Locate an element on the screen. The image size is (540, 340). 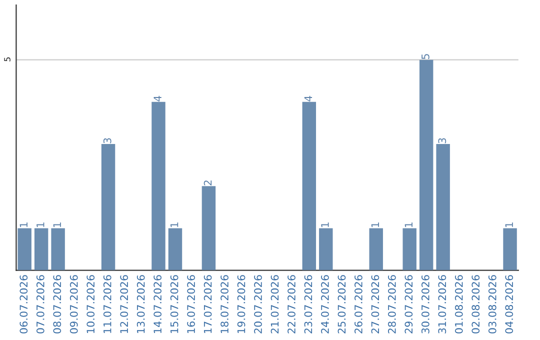
x-tick-label: 18.07.2026 is located at coordinates (224, 304).